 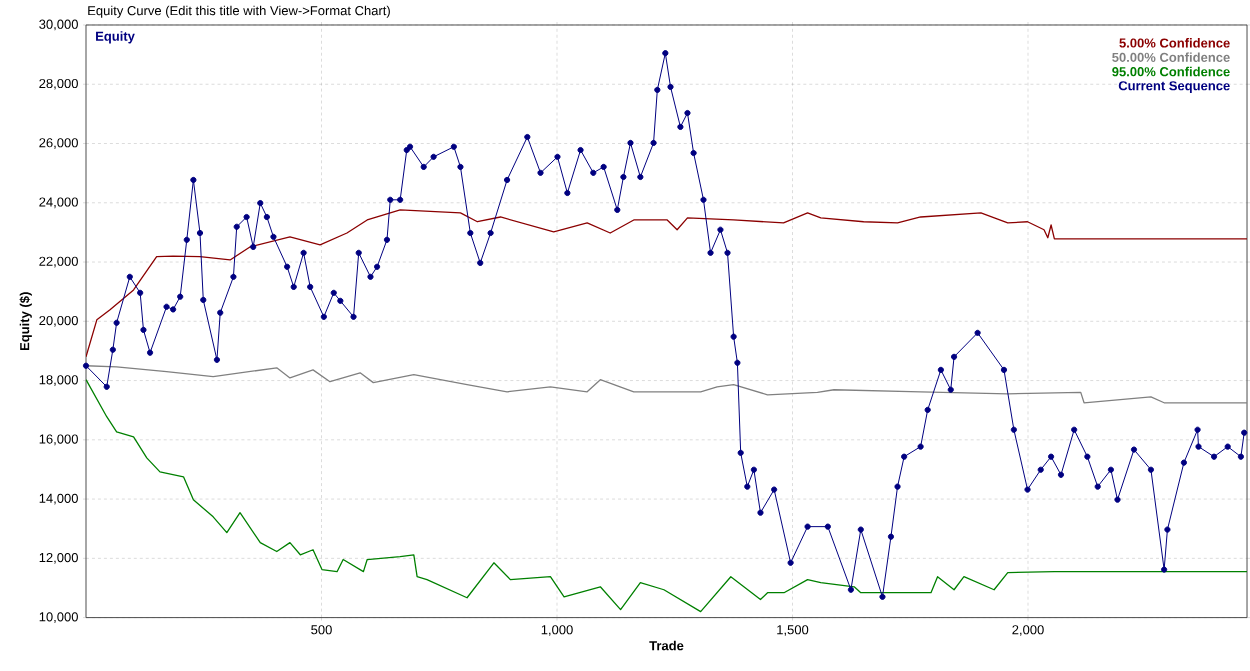 What do you see at coordinates (1174, 43) in the screenshot?
I see `text: 5.00% Confidence` at bounding box center [1174, 43].